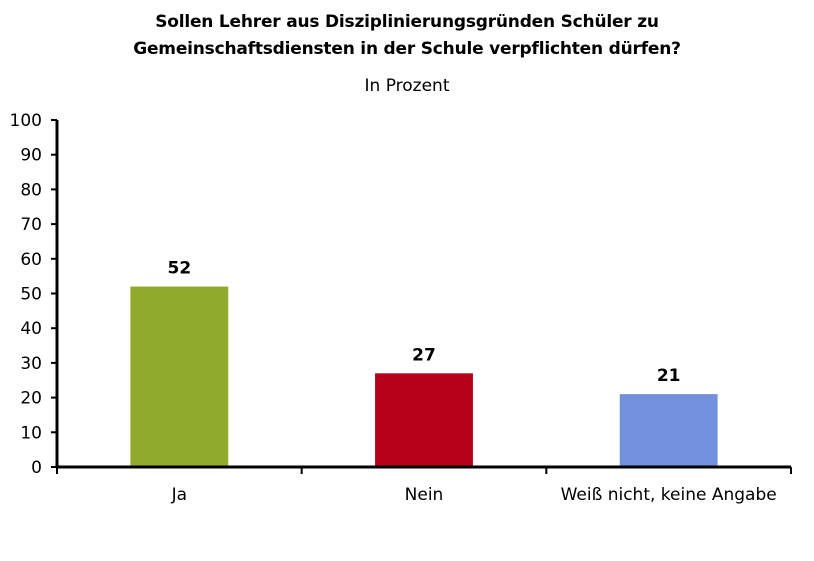 This screenshot has height=561, width=814. I want to click on y-tick-label-90: 90, so click(31, 156).